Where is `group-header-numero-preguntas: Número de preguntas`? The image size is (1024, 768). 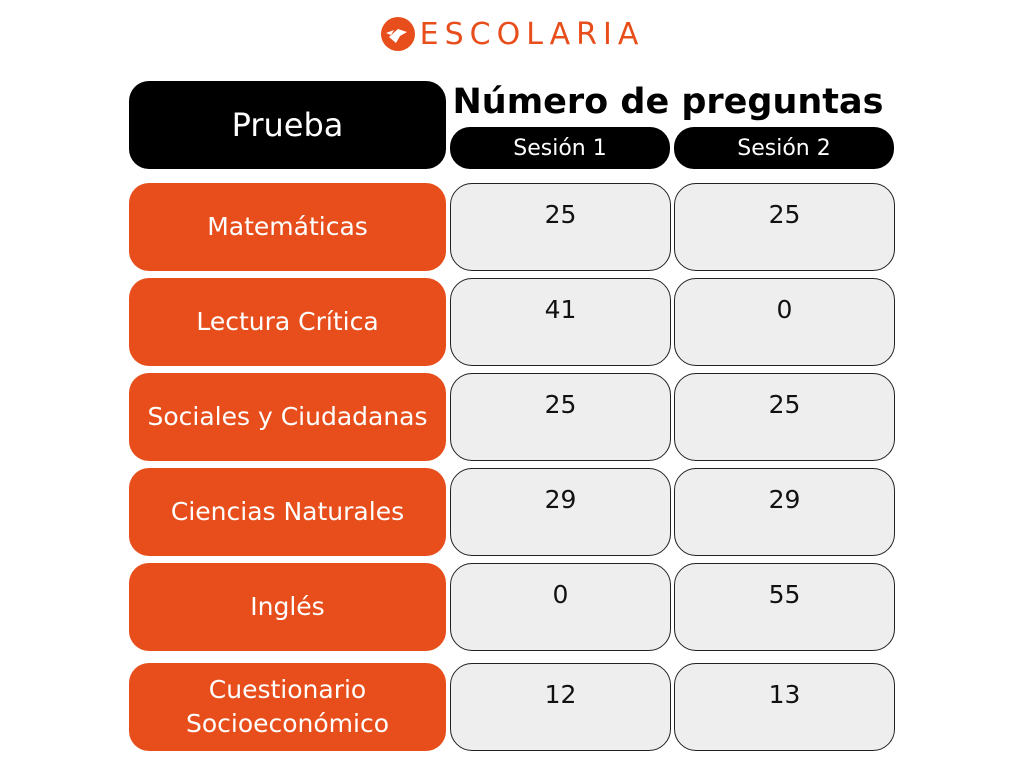 group-header-numero-preguntas: Número de preguntas is located at coordinates (668, 102).